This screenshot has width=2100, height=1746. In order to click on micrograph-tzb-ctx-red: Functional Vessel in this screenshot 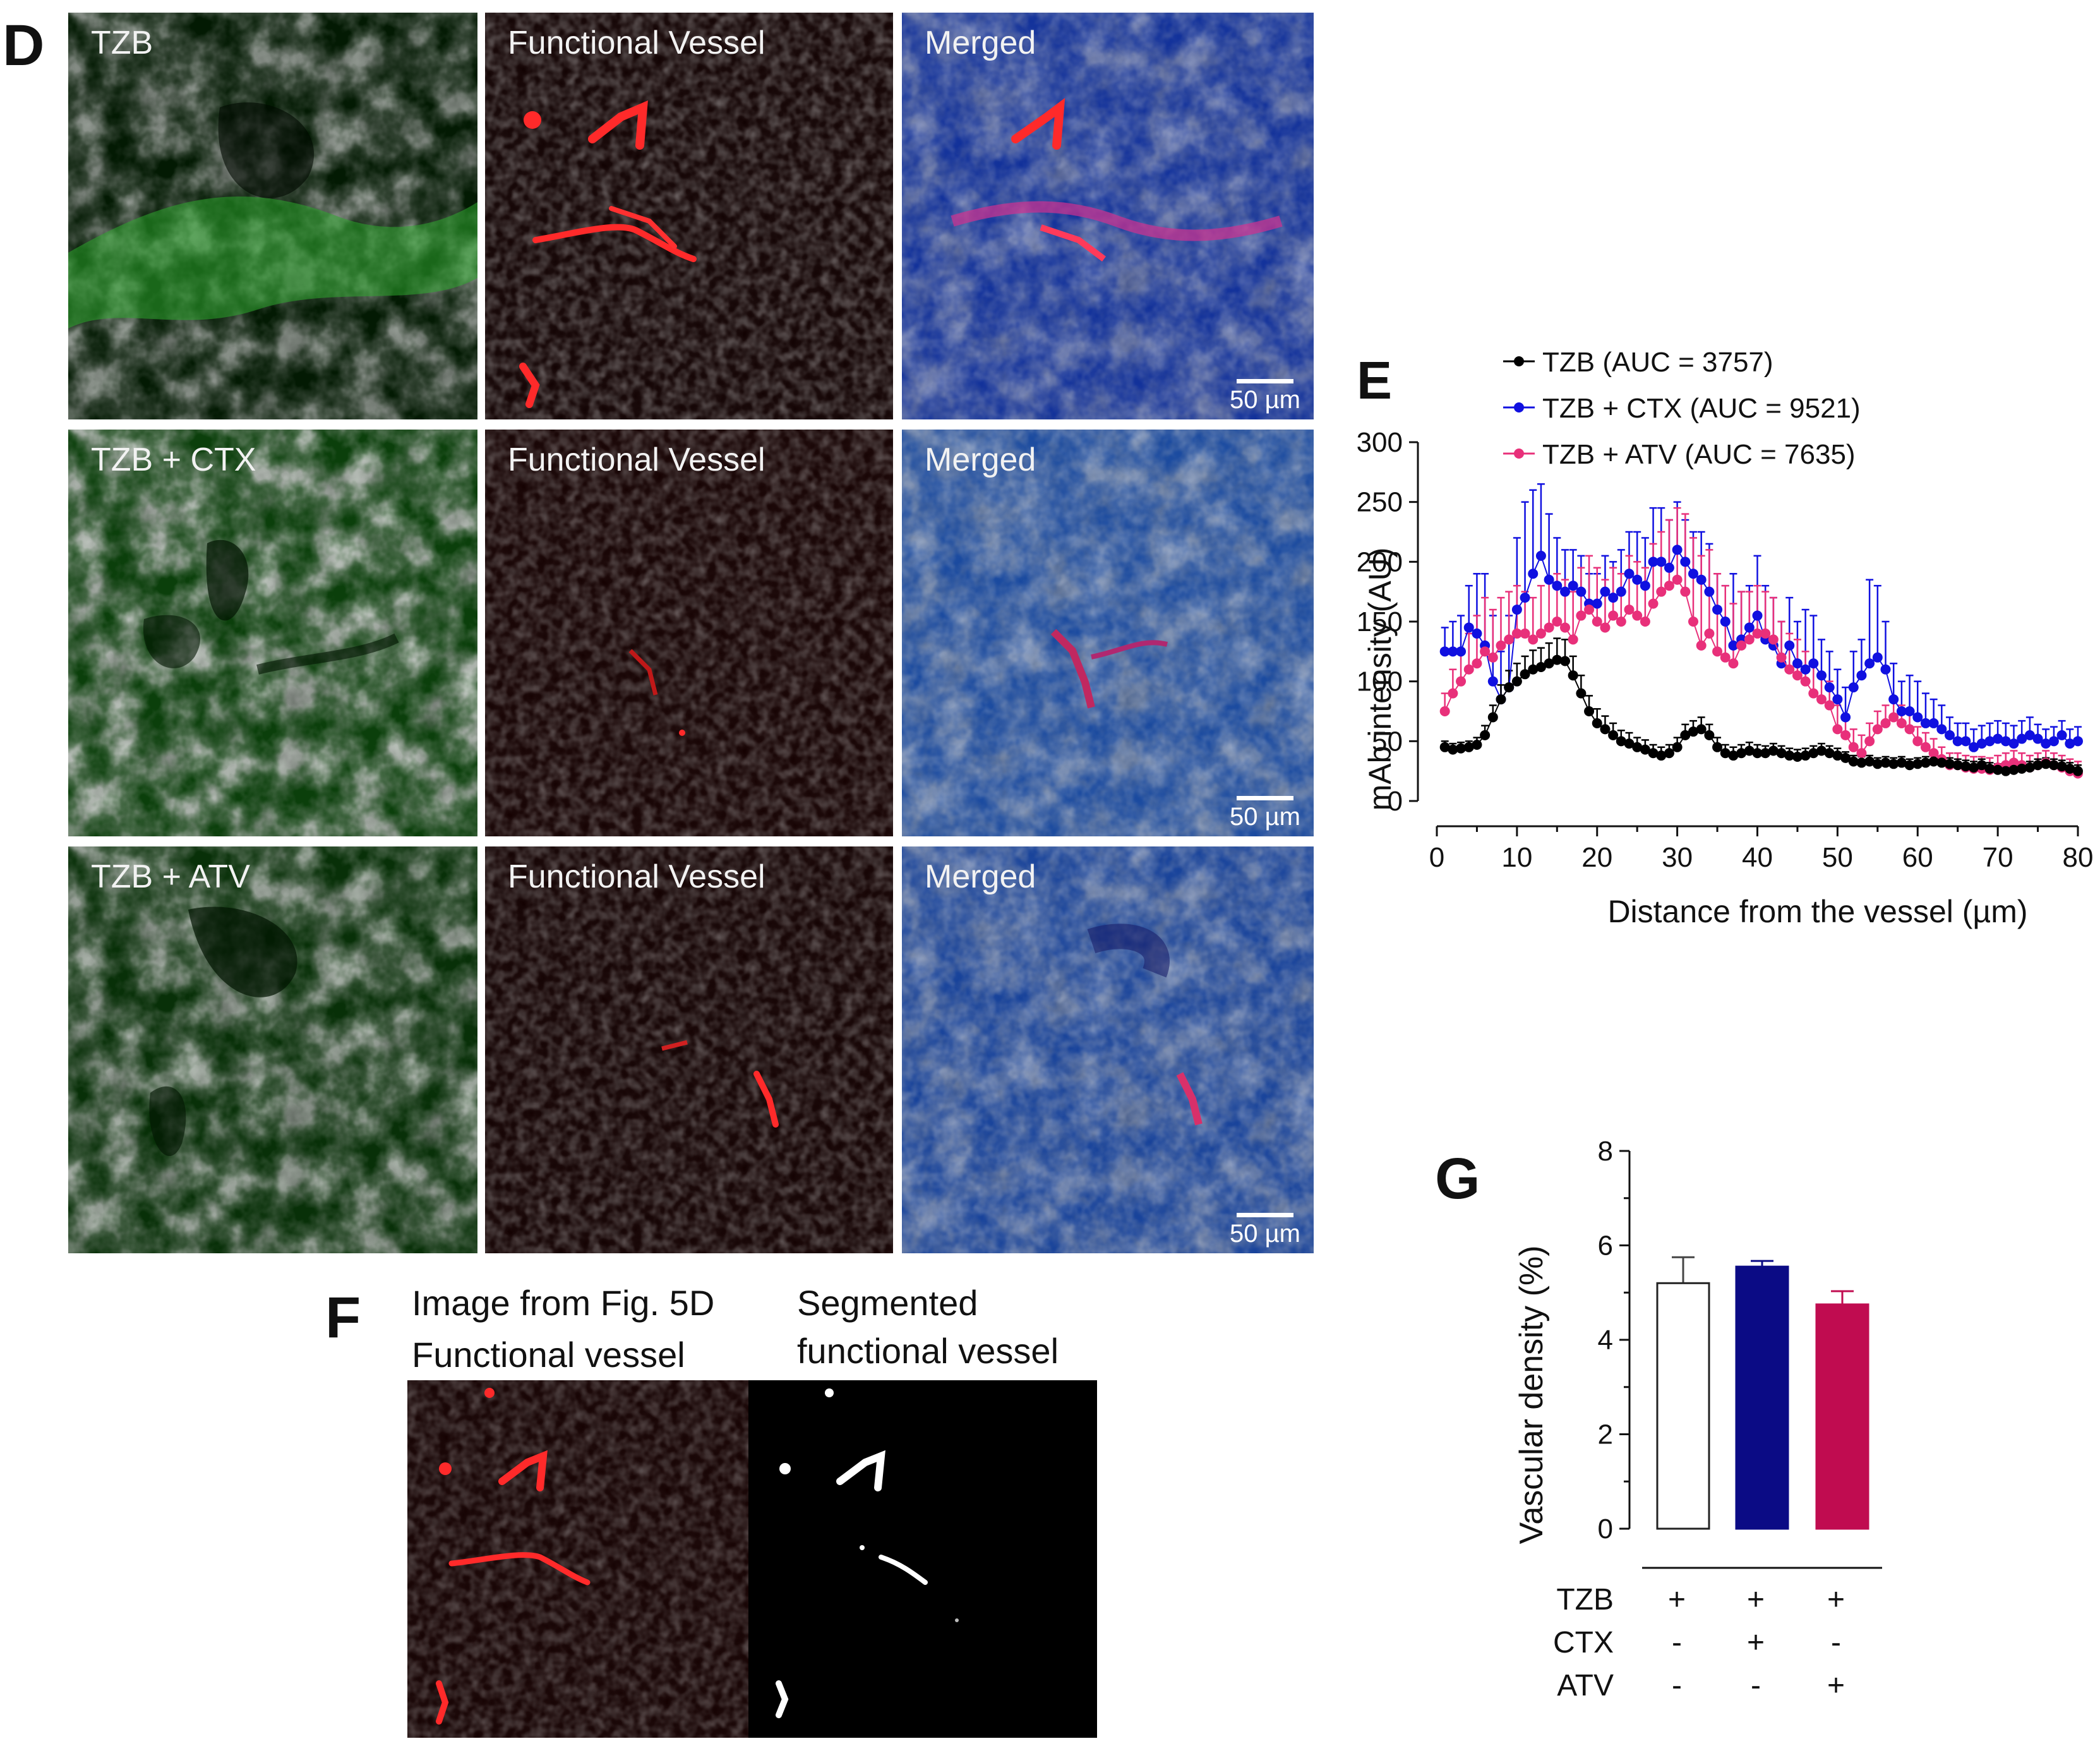, I will do `click(689, 633)`.